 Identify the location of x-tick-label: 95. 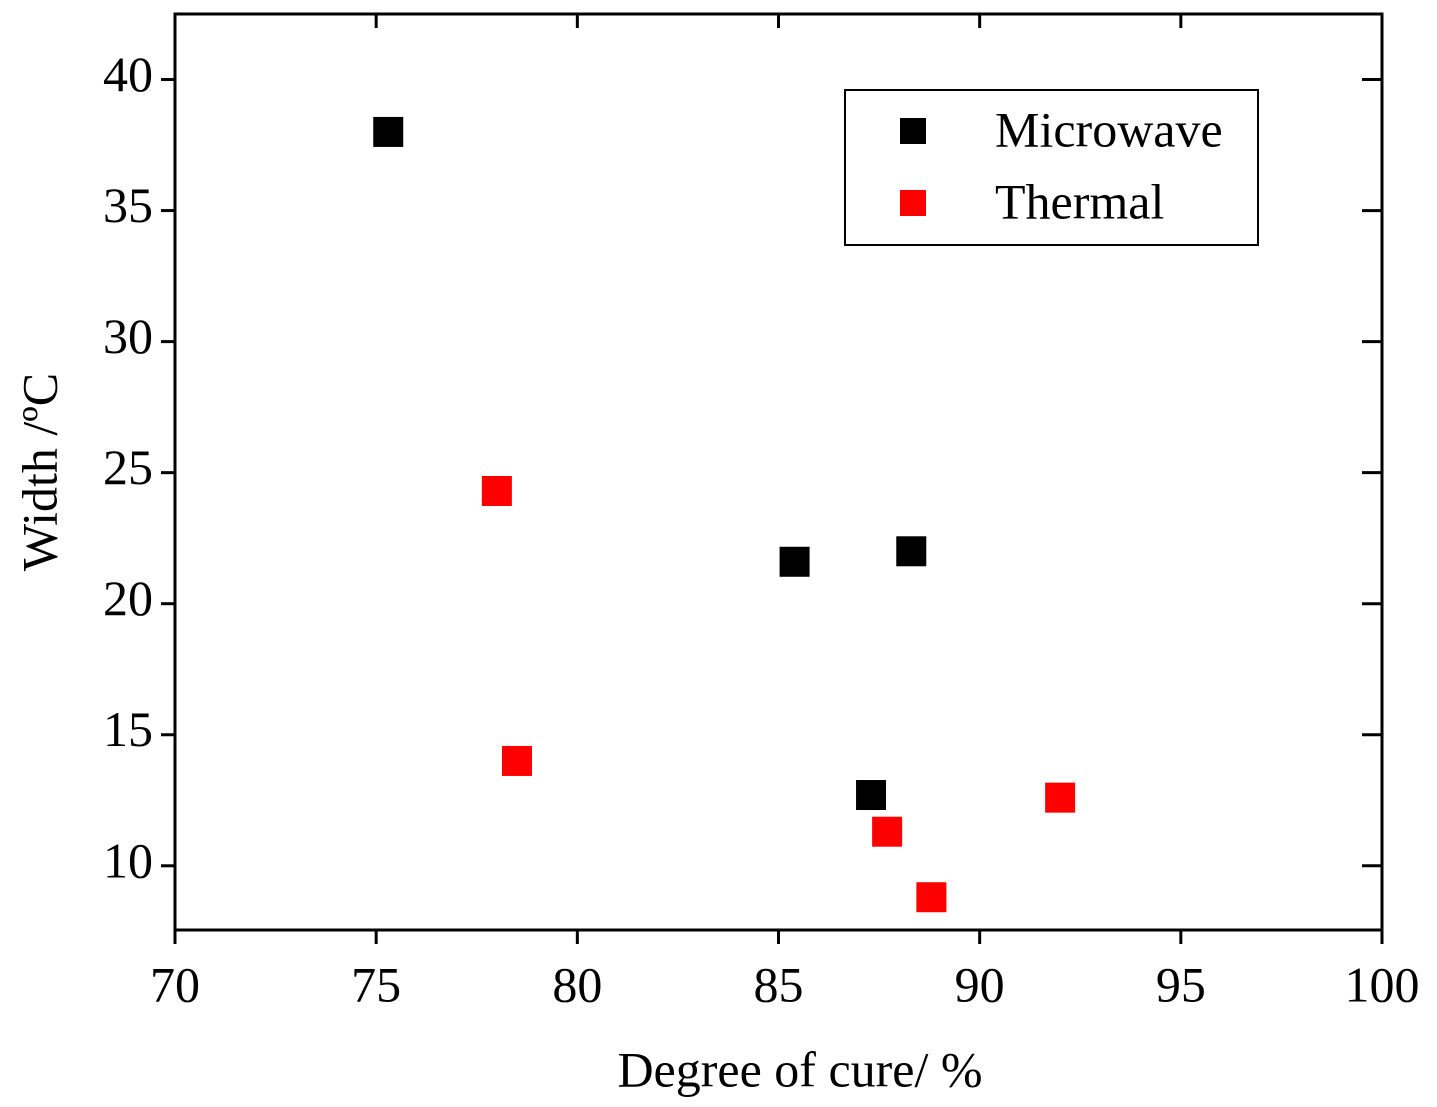
(1181, 984).